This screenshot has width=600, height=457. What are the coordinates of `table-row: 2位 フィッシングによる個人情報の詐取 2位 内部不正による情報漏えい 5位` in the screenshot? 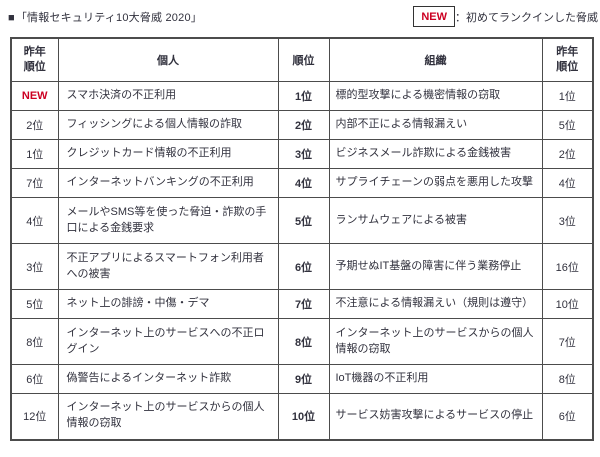 It's located at (302, 125).